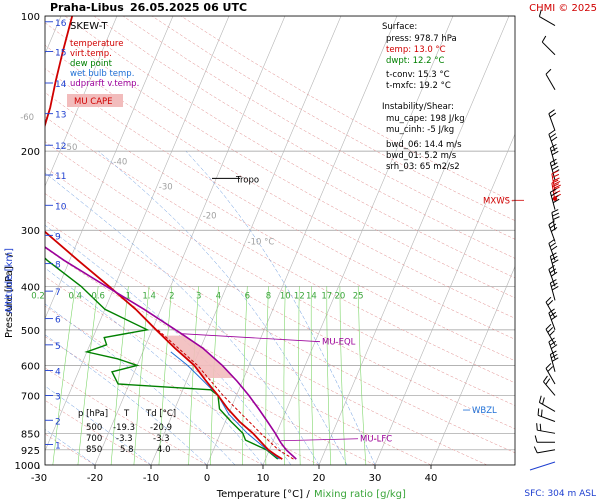  Describe the element at coordinates (126, 414) in the screenshot. I see `table-header-t: T` at that location.